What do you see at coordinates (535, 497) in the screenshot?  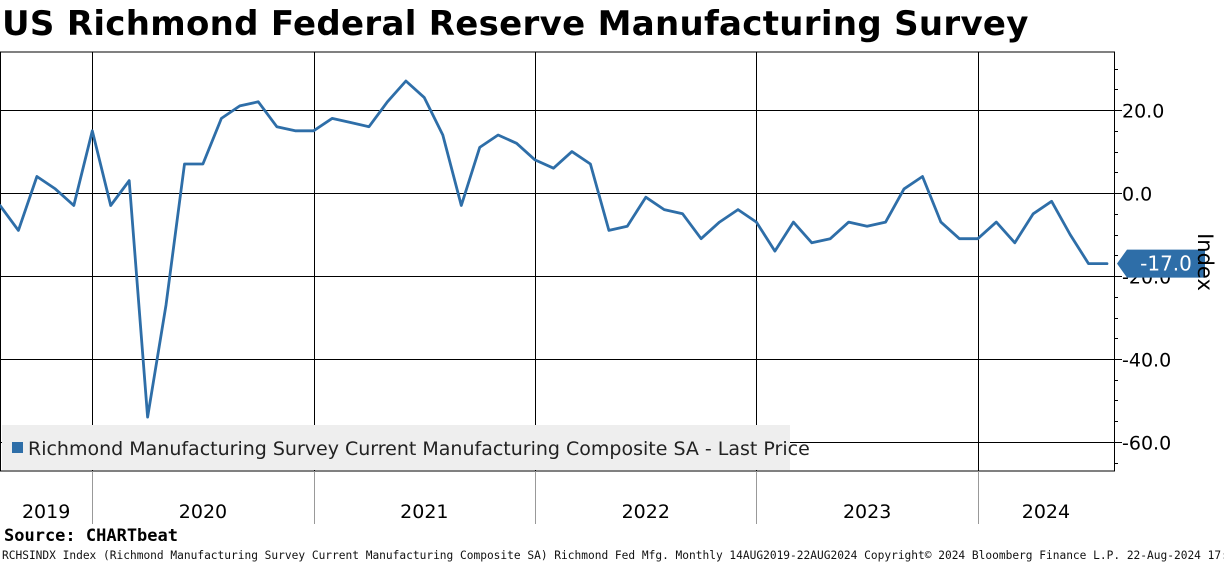 I see `year-separators` at bounding box center [535, 497].